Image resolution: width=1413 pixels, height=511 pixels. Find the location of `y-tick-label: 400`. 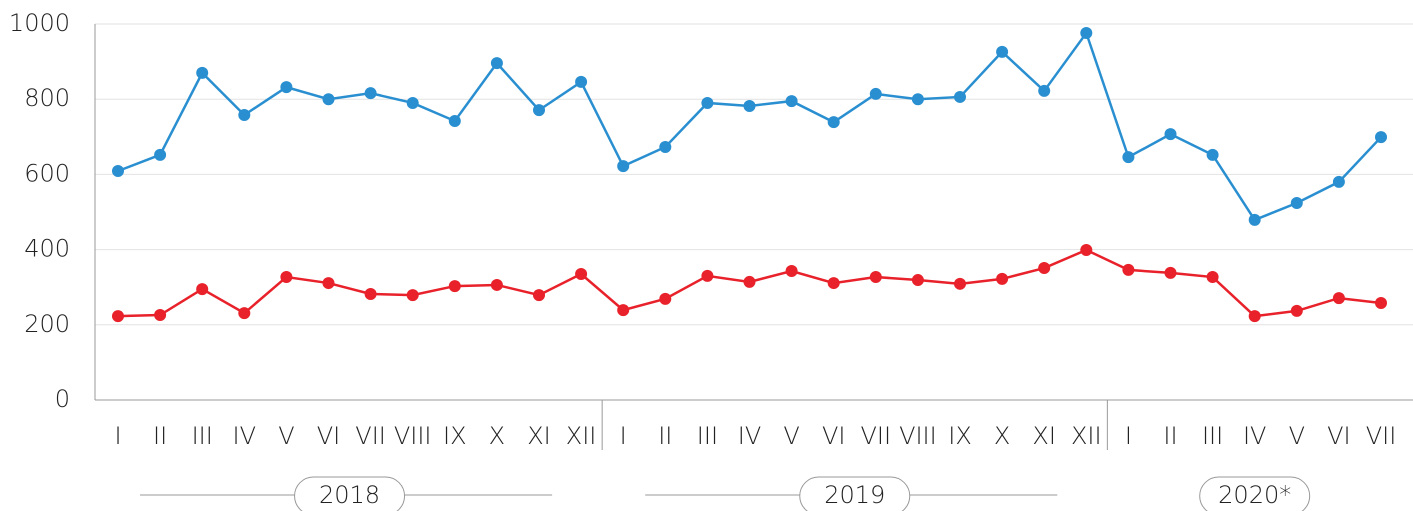

y-tick-label: 400 is located at coordinates (47, 249).